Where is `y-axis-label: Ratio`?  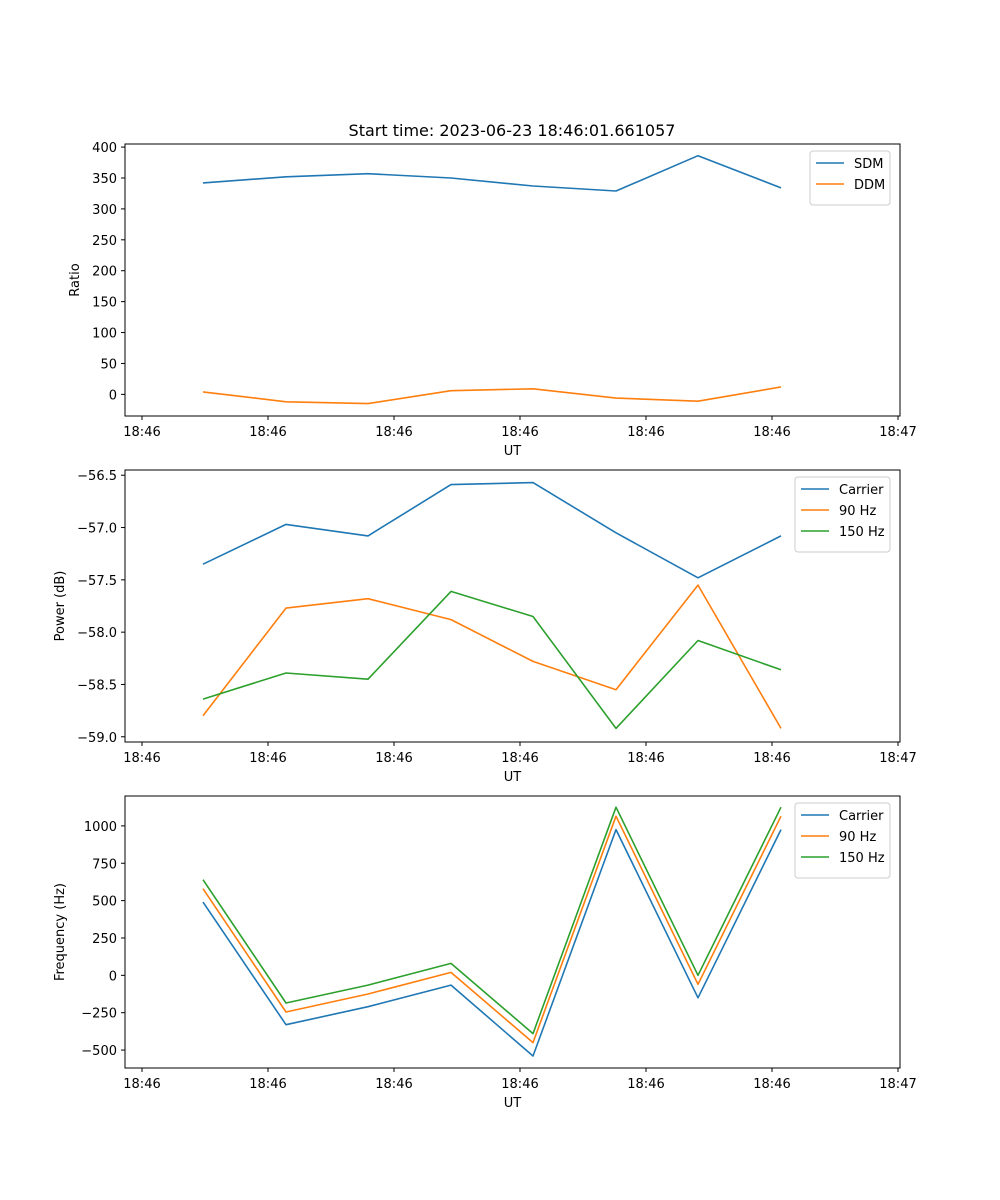
y-axis-label: Ratio is located at coordinates (75, 279).